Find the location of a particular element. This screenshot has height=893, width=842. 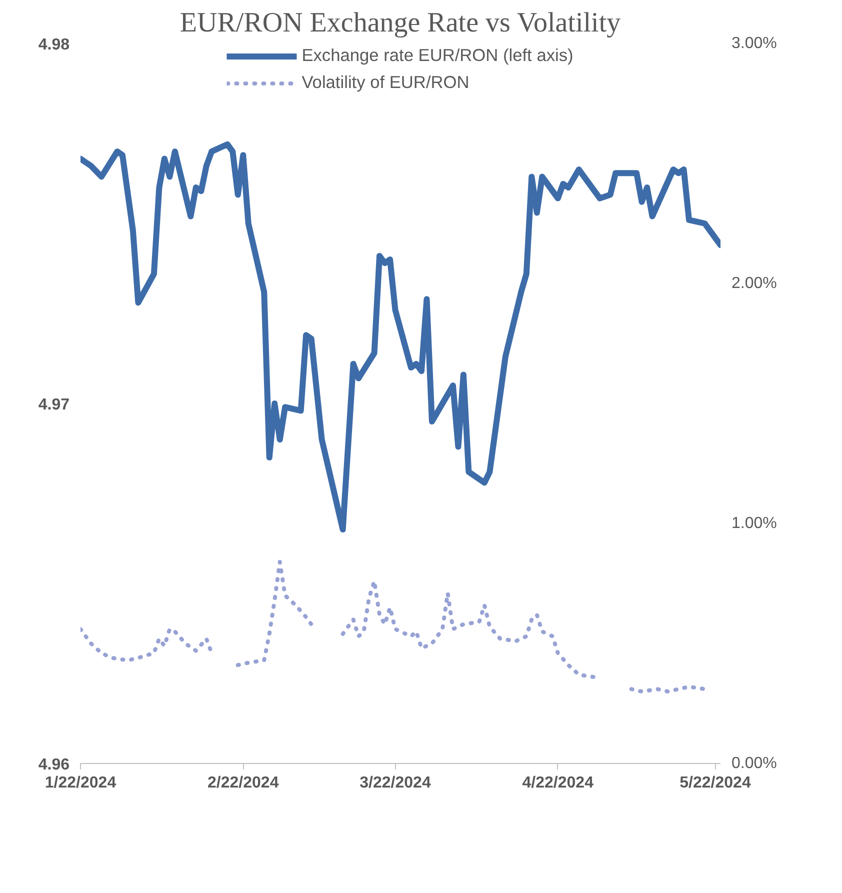

x-tick-label: 5/22/2024 is located at coordinates (715, 783).